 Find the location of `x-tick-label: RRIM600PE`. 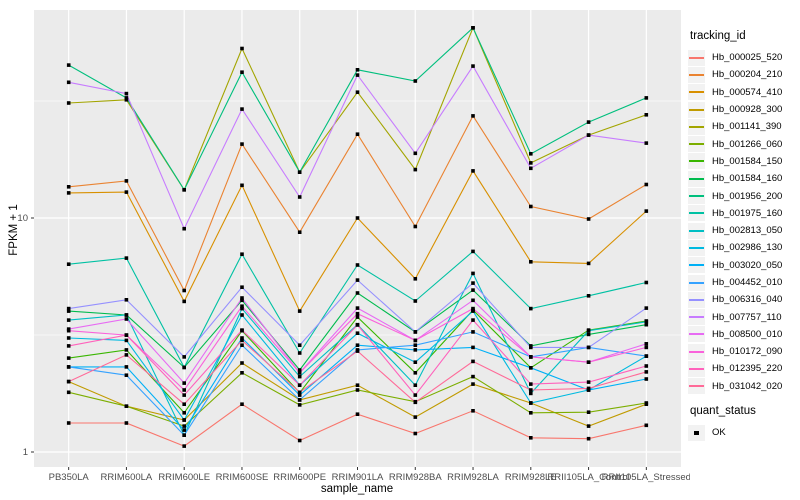

x-tick-label: RRIM600PE is located at coordinates (299, 477).